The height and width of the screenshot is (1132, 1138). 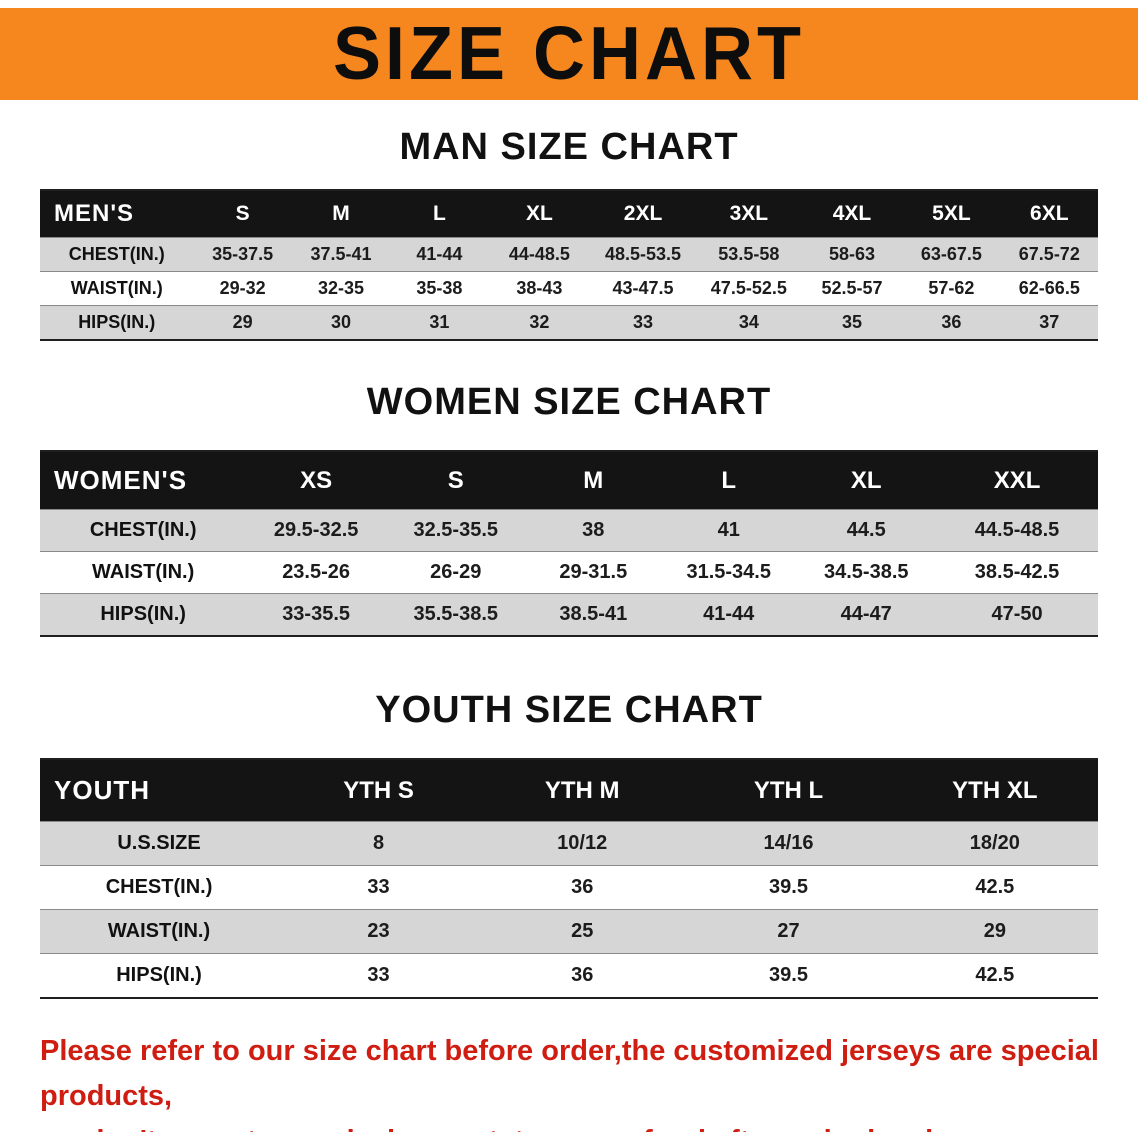 I want to click on women-col-header: XS, so click(x=316, y=480).